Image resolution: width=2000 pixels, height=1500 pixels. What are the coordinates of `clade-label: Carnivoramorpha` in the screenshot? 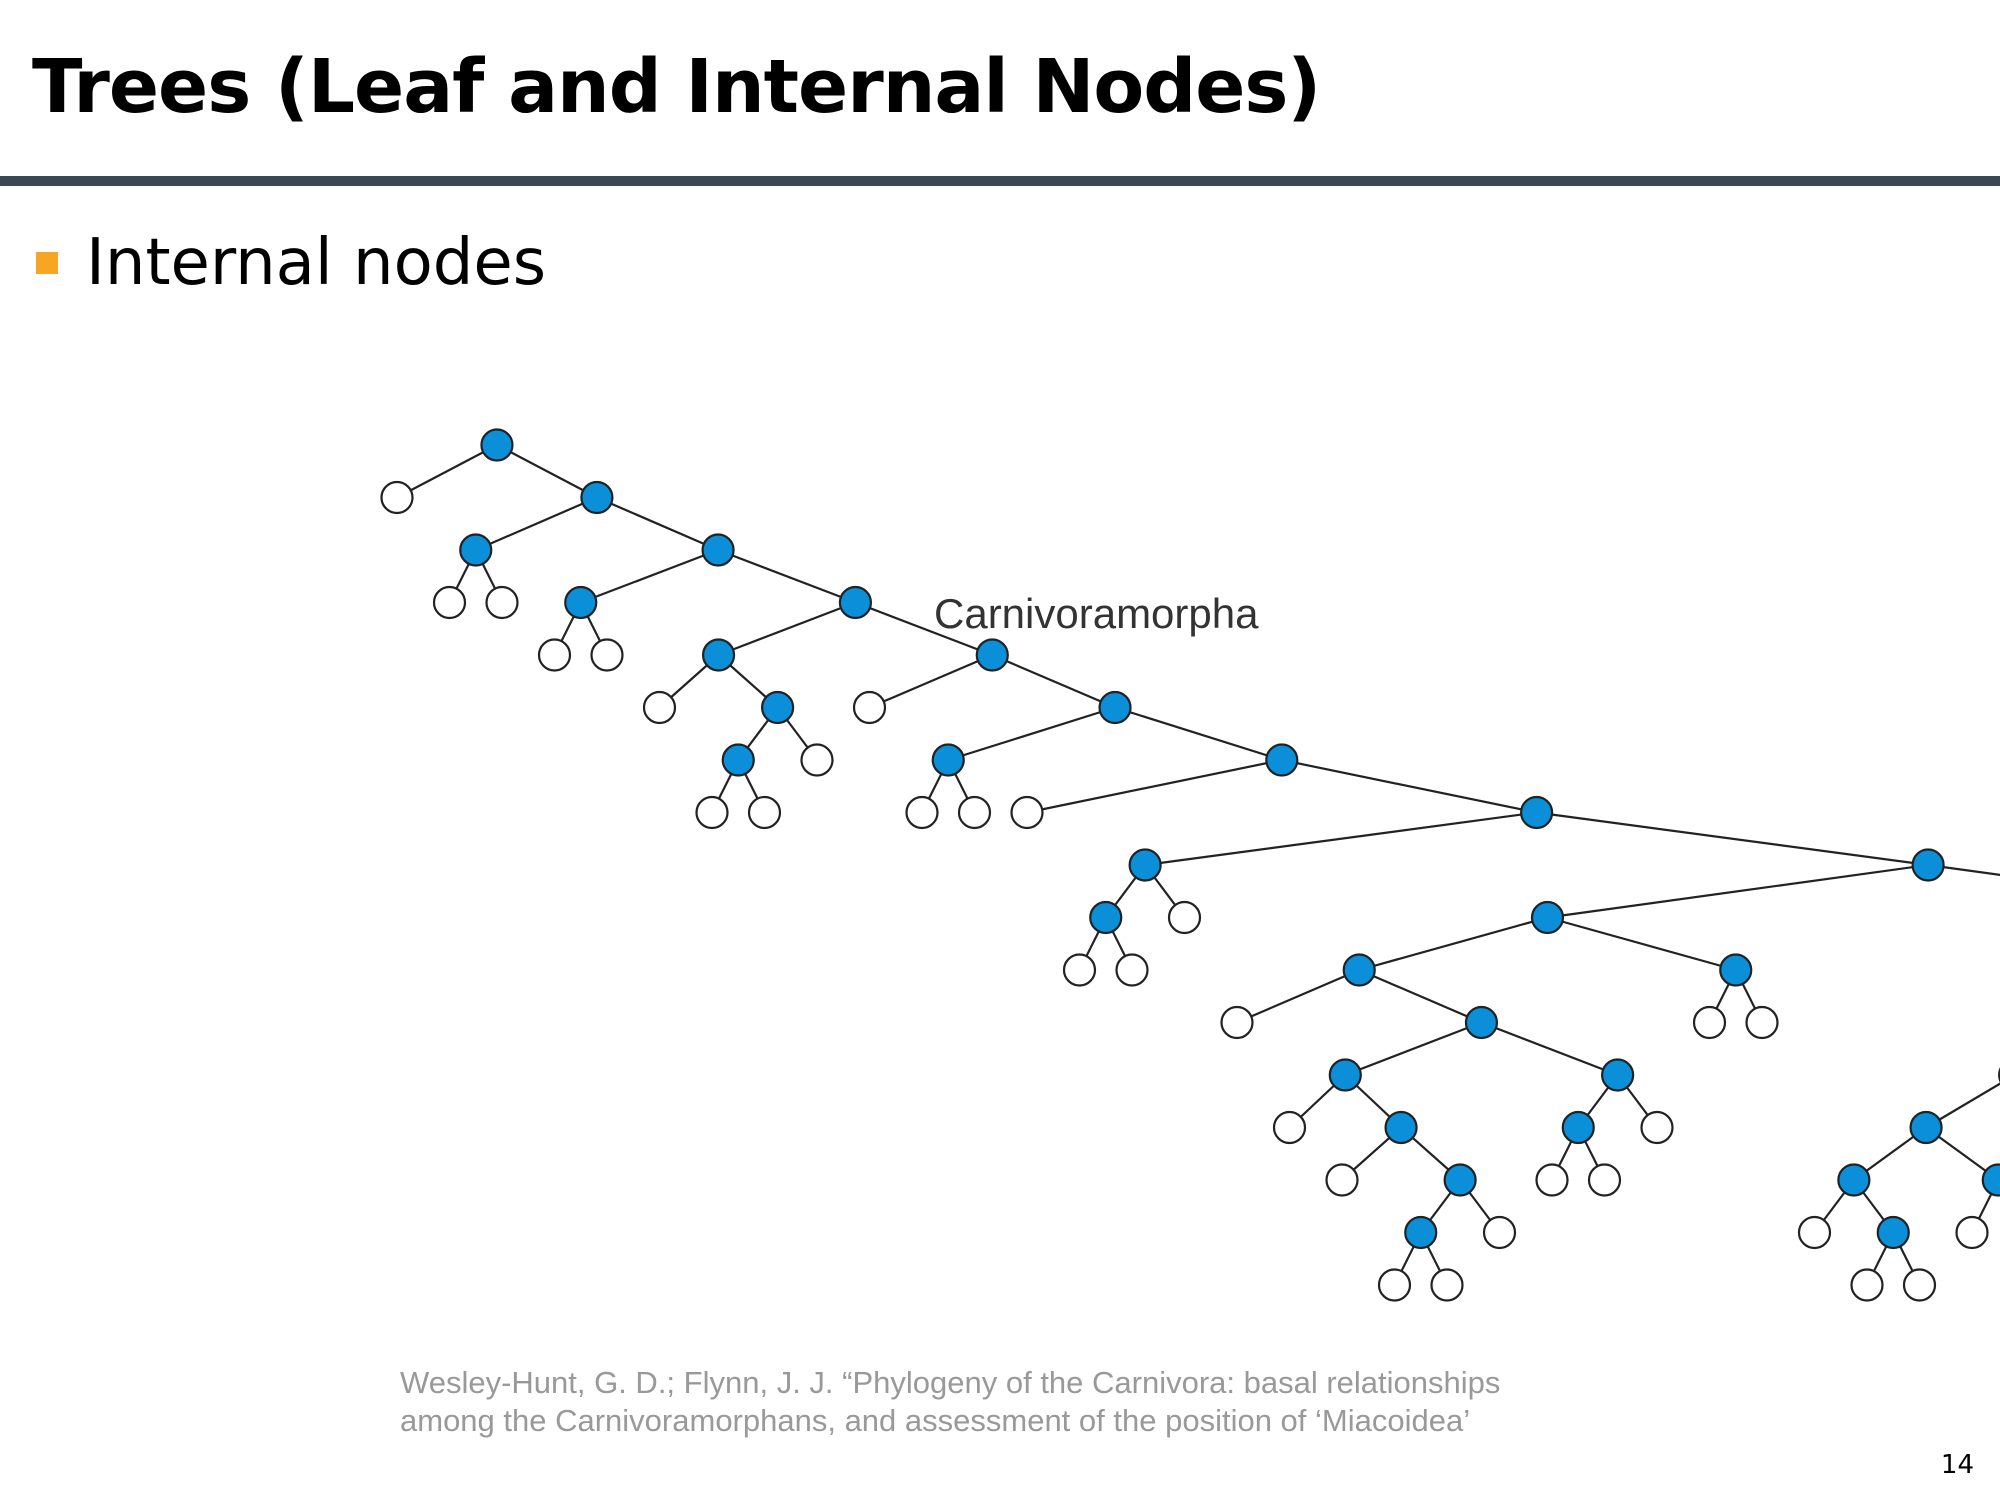 It's located at (1096, 613).